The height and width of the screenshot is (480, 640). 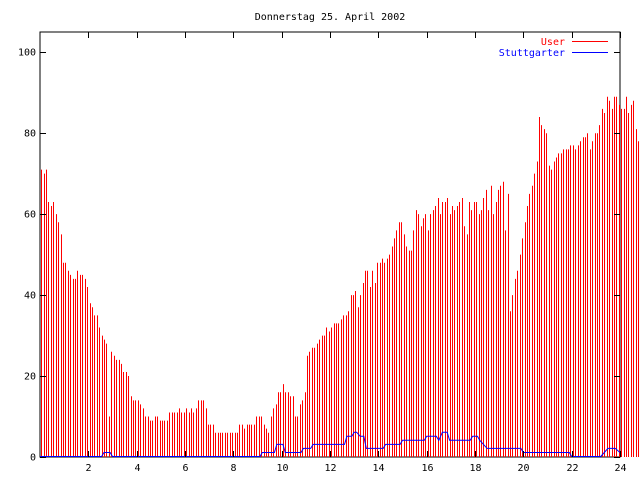 I want to click on x-tick-label: 12, so click(x=330, y=468).